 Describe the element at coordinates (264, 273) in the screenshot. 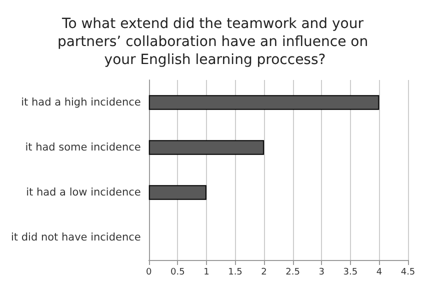

I see `x-tick-label: 2` at that location.